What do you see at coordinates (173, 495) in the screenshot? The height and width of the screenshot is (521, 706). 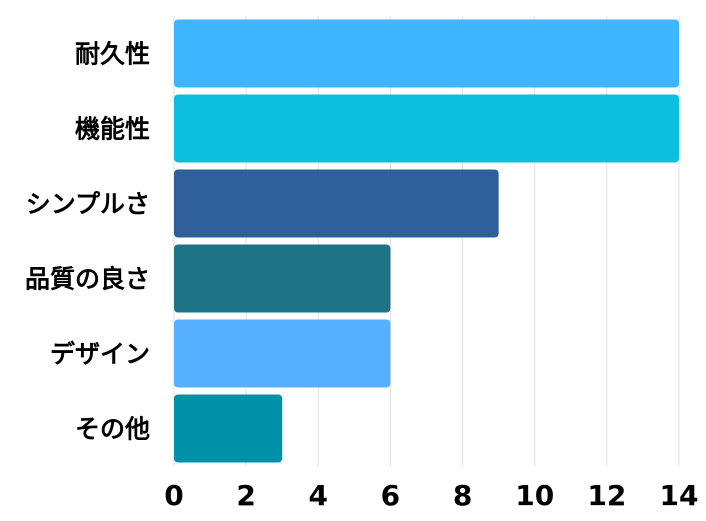 I see `x-tick-label: 0` at bounding box center [173, 495].